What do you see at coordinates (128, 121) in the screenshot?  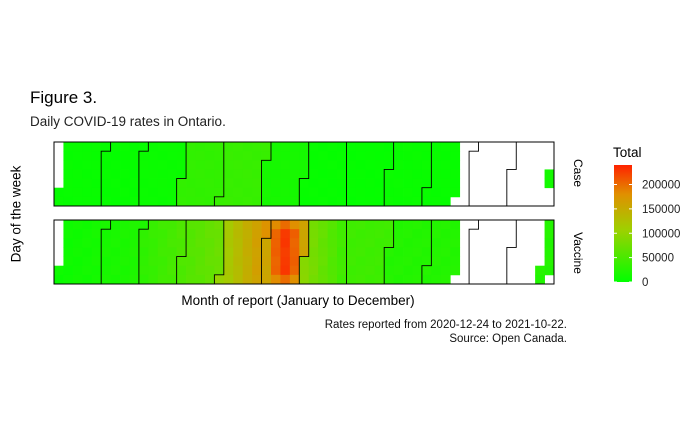 I see `figure-subtitle: Daily COVID-19 rates in Ontario.` at bounding box center [128, 121].